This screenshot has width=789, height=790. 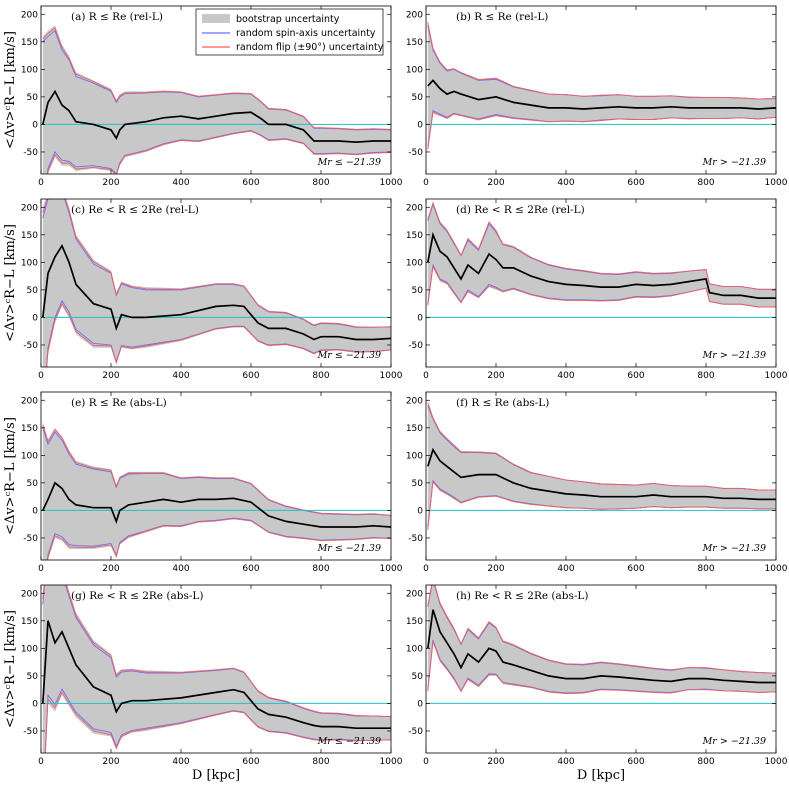 I want to click on panel-title: (g) Re < R ≤ 2Re (abs-L), so click(x=137, y=596).